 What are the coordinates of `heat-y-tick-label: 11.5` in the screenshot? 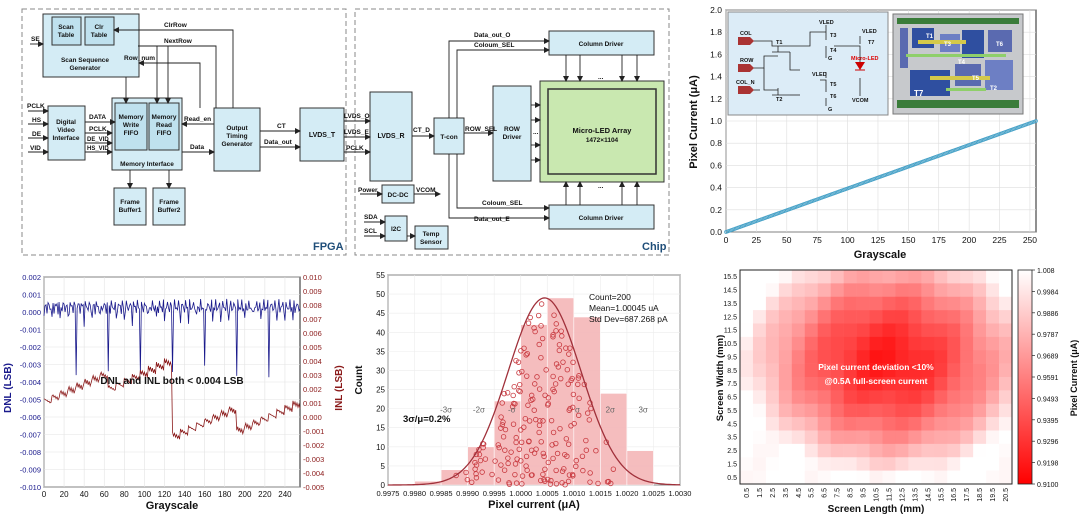 It's located at (730, 331).